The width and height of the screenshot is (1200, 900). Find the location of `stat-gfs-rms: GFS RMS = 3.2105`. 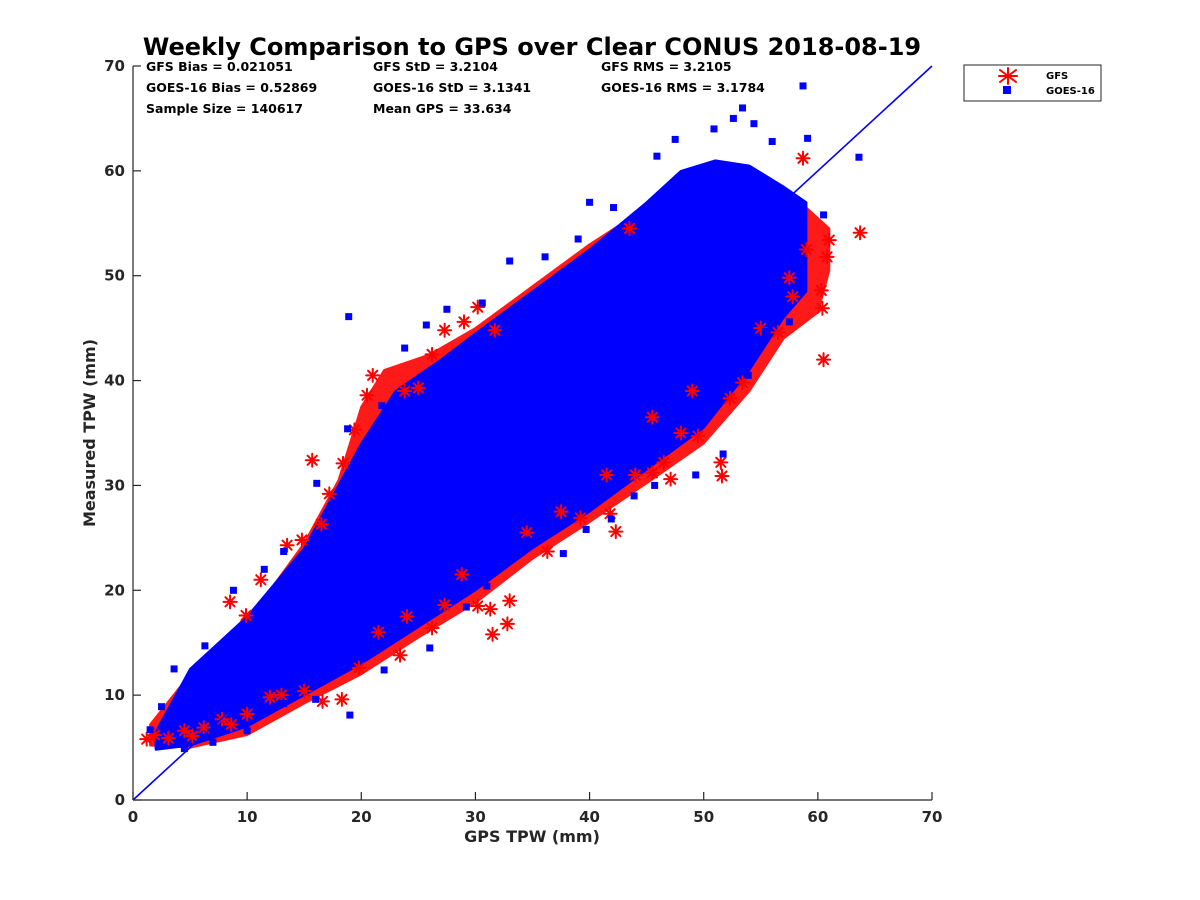

stat-gfs-rms: GFS RMS = 3.2105 is located at coordinates (666, 66).